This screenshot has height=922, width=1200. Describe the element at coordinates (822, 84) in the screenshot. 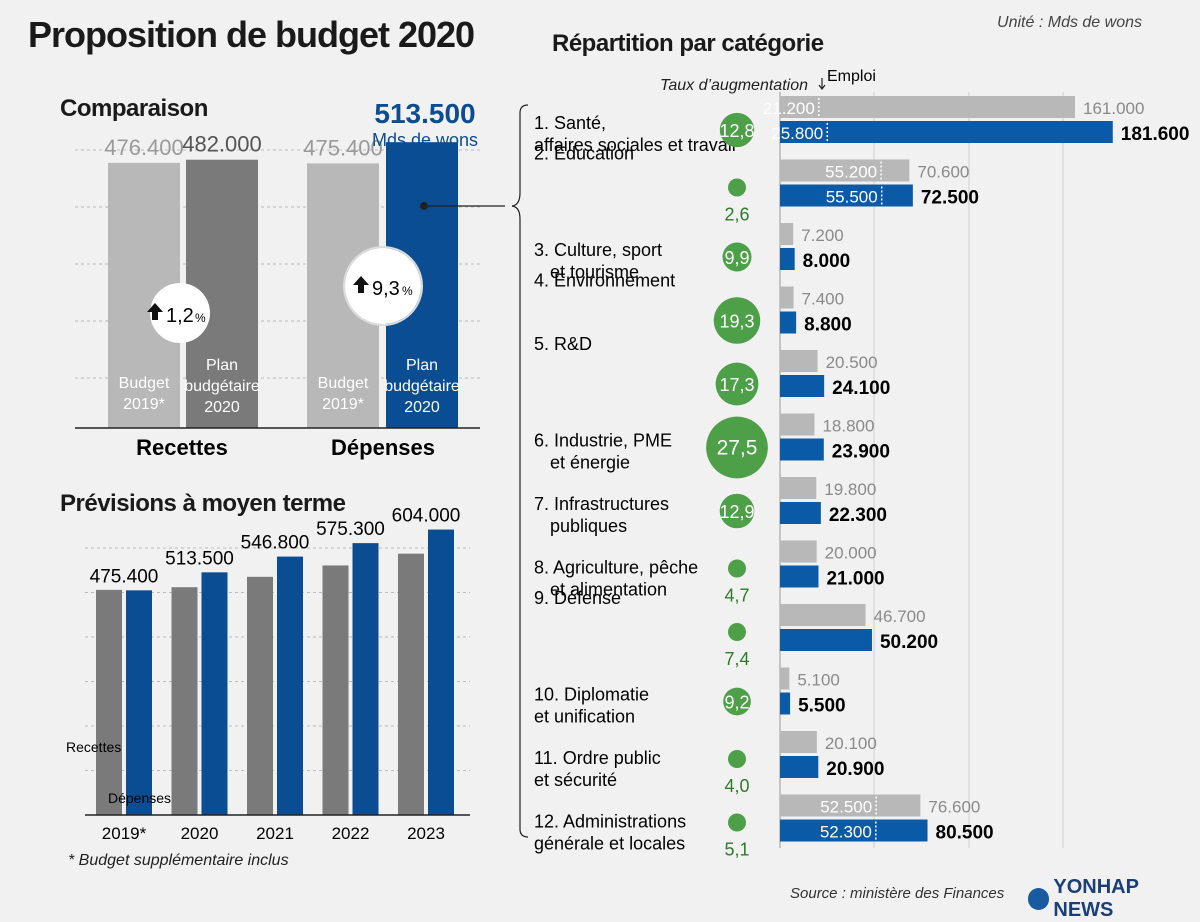

I see `emploi-arrow-icon` at that location.